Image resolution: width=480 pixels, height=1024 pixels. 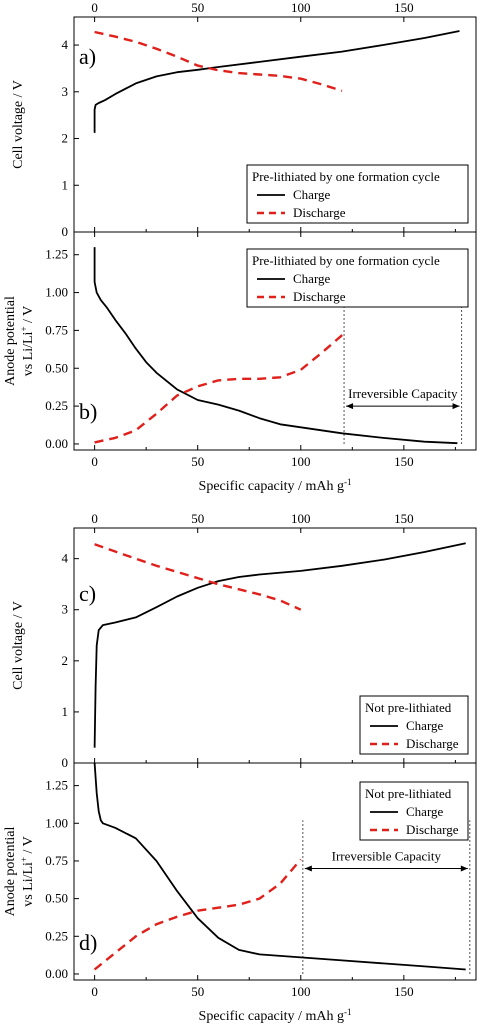 What do you see at coordinates (88, 942) in the screenshot?
I see `panel-label-d: d)` at bounding box center [88, 942].